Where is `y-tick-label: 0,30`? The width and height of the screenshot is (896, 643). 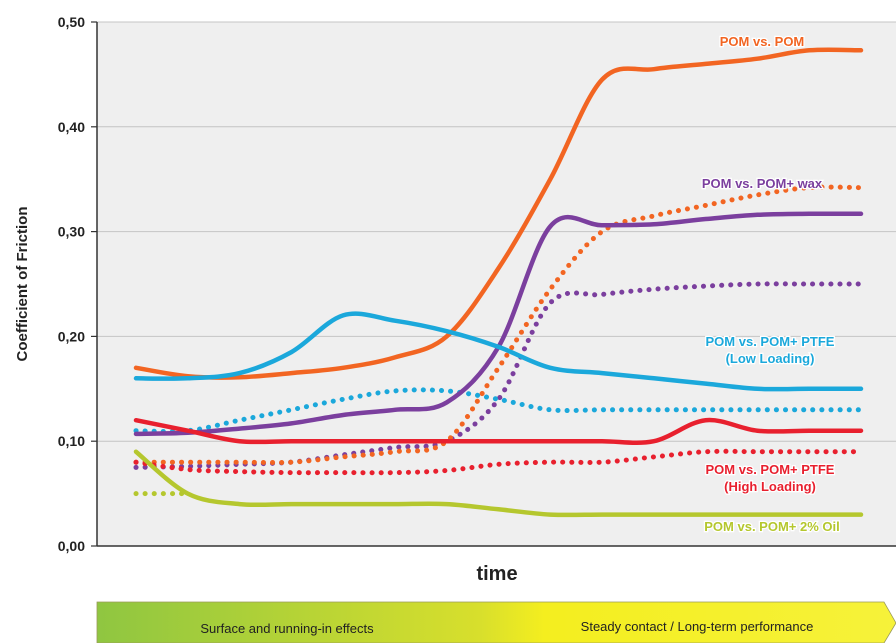 y-tick-label: 0,30 is located at coordinates (71, 232).